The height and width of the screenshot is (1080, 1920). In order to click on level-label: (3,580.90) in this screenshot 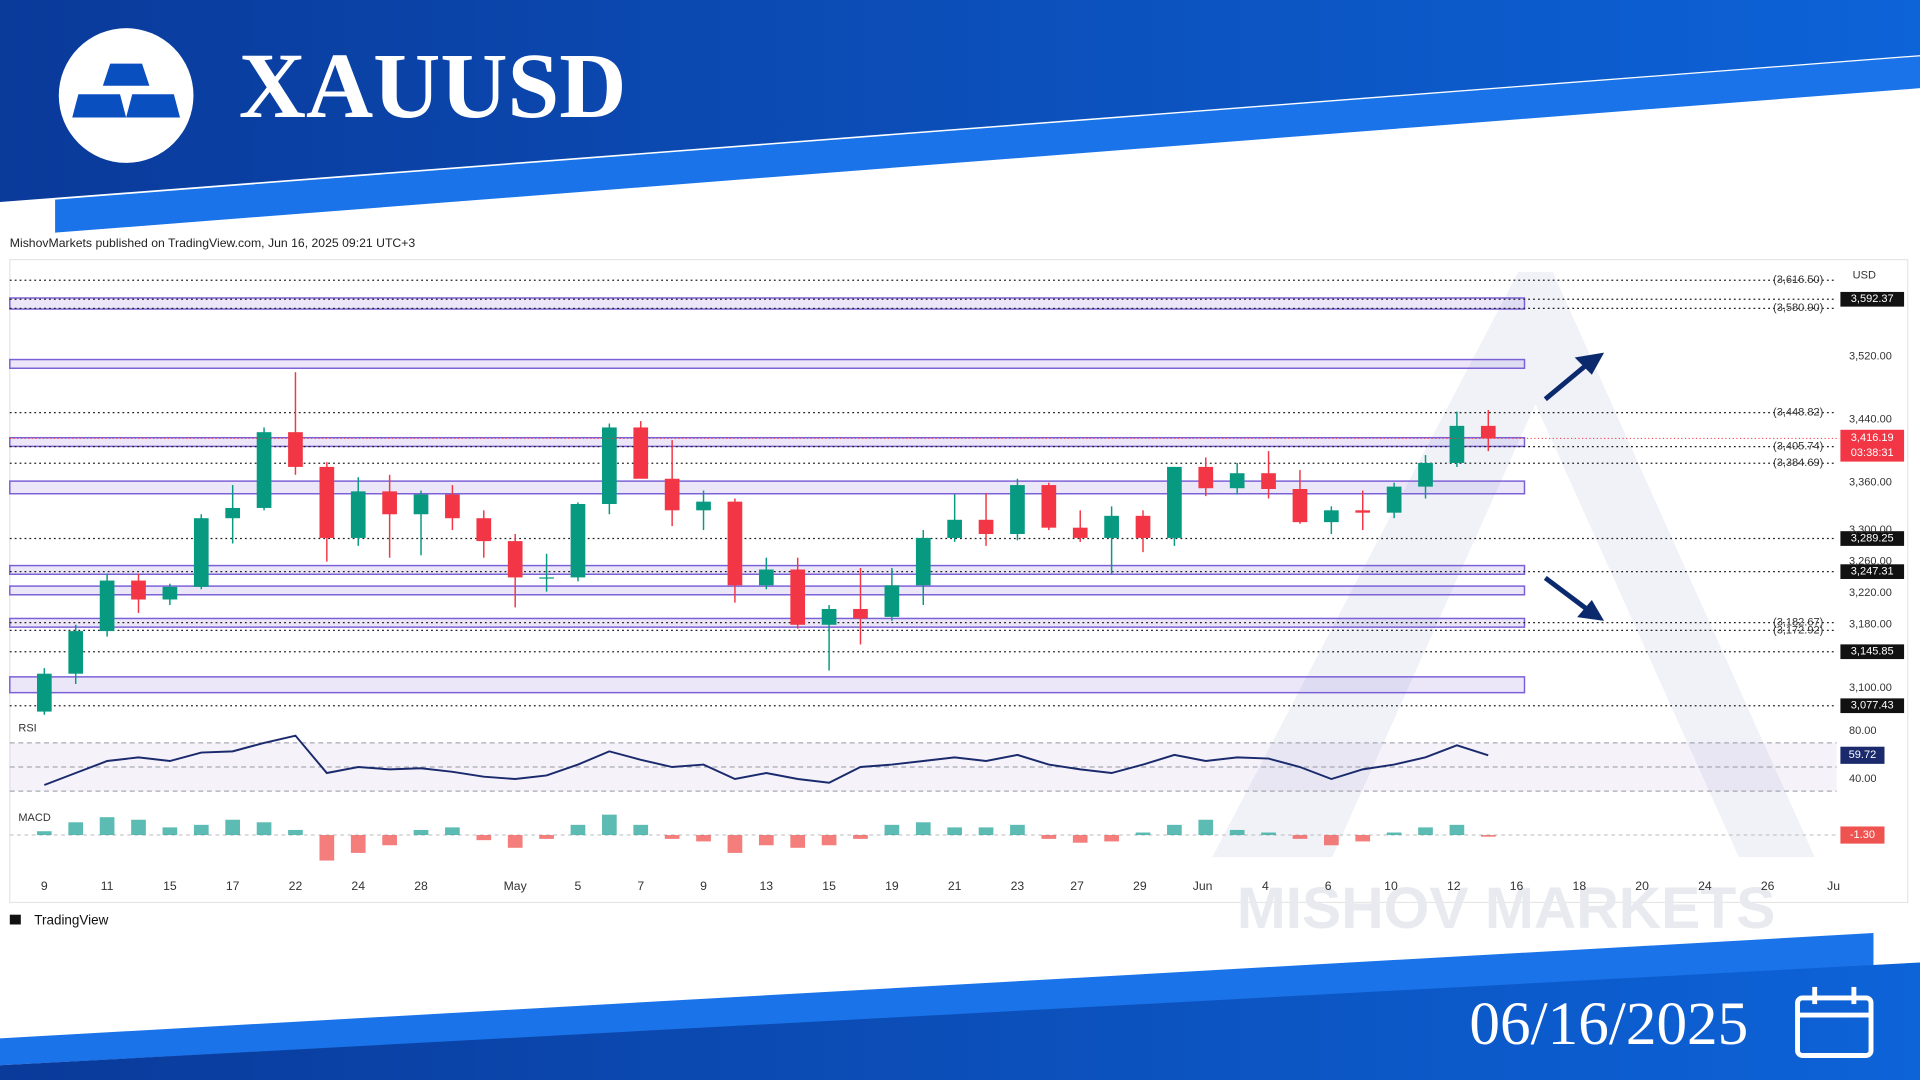, I will do `click(1798, 308)`.